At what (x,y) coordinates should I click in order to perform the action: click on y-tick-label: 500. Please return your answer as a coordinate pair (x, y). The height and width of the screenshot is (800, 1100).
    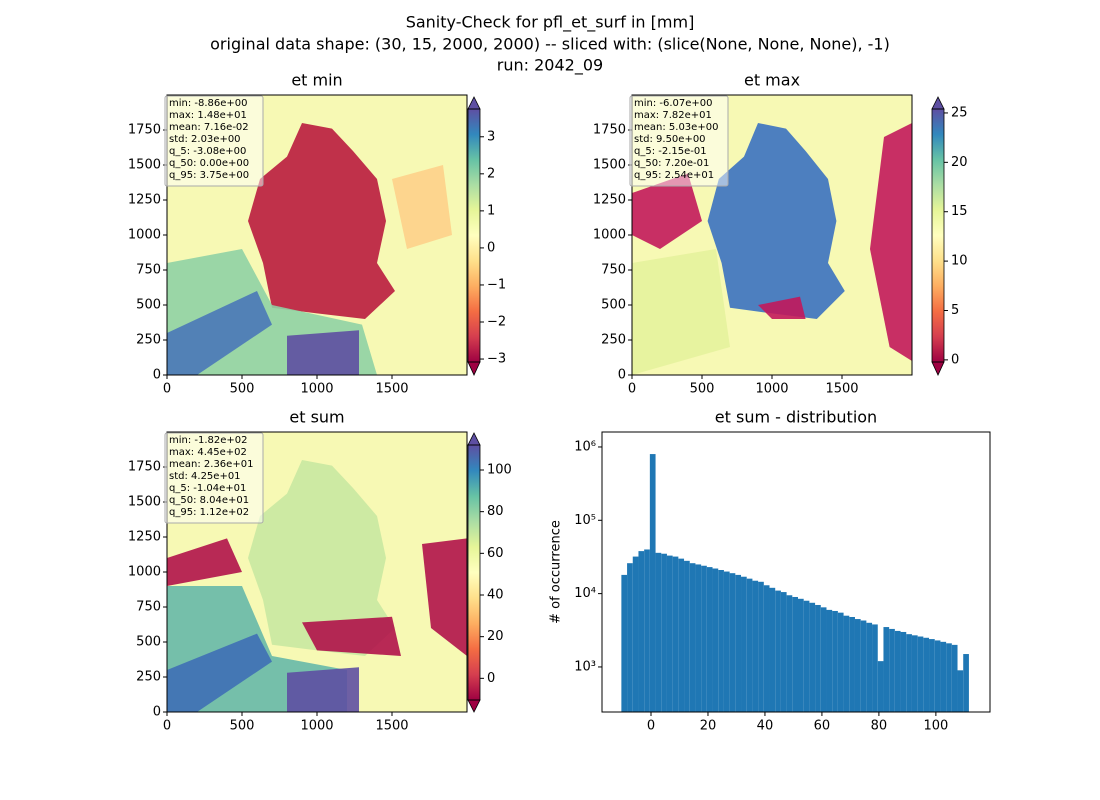
    Looking at the image, I should click on (148, 305).